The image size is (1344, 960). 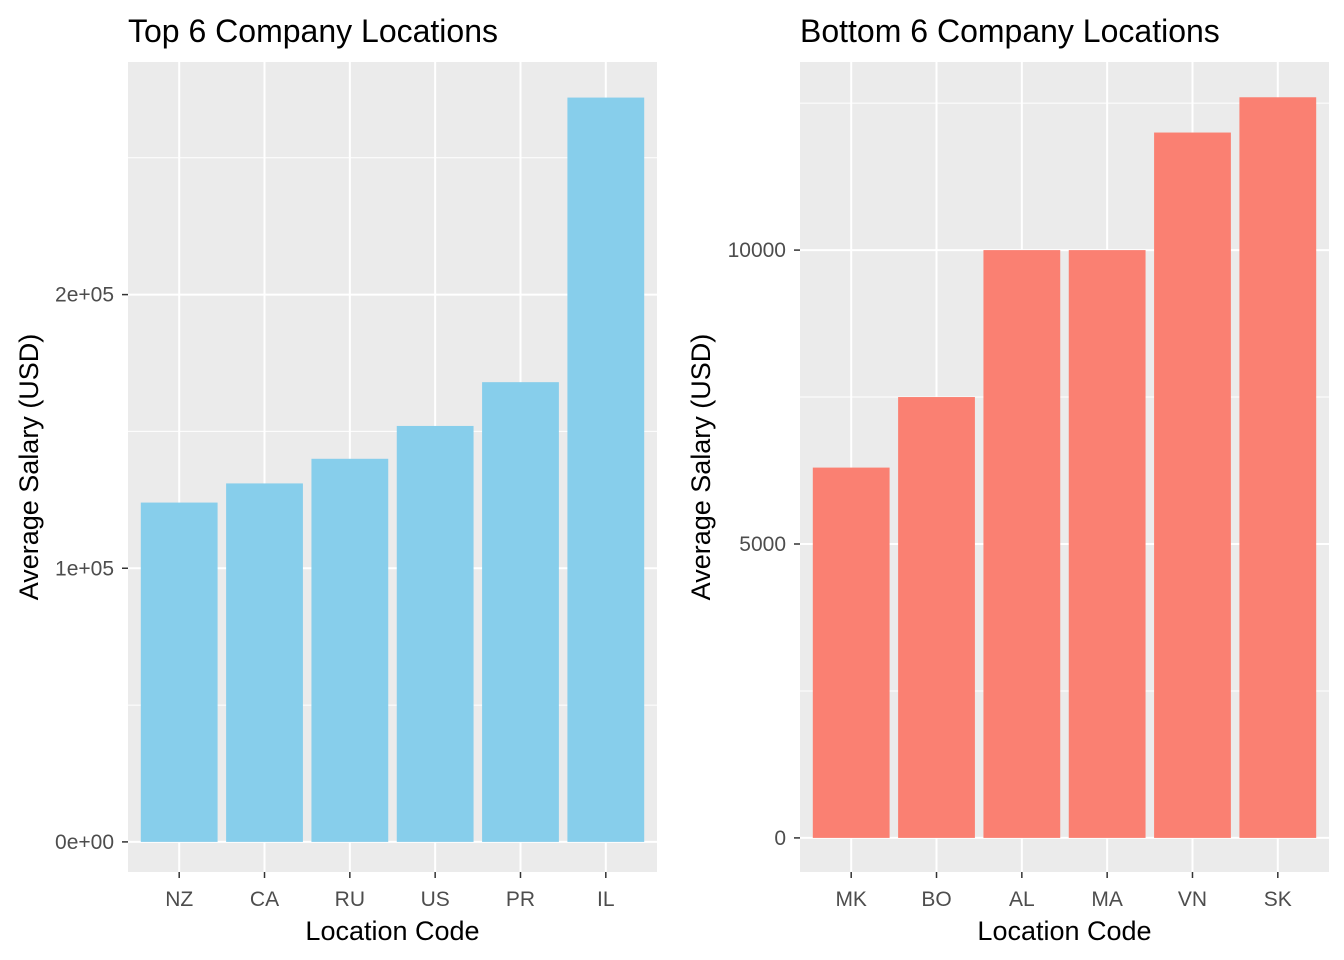 I want to click on y-tick-label: 5000, so click(x=762, y=544).